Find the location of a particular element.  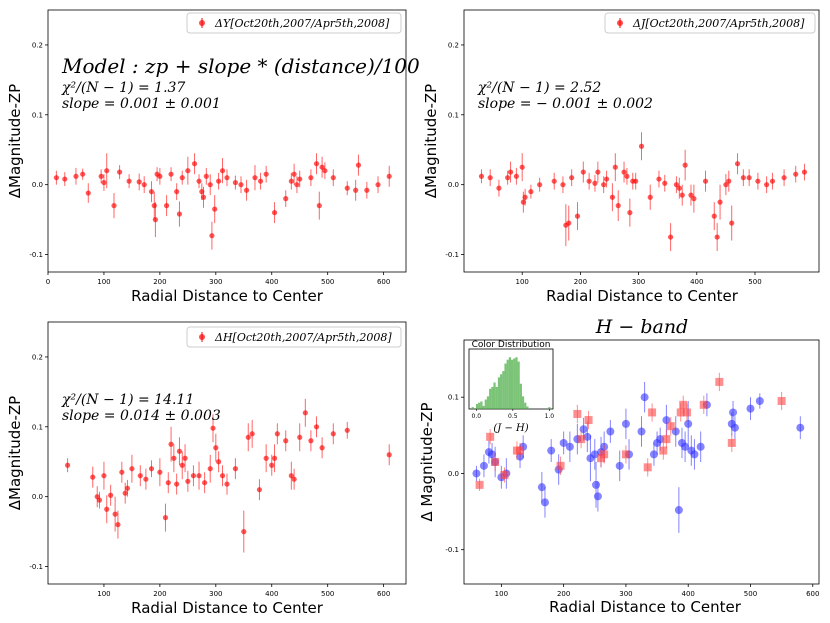

inset-bars is located at coordinates (511, 383).